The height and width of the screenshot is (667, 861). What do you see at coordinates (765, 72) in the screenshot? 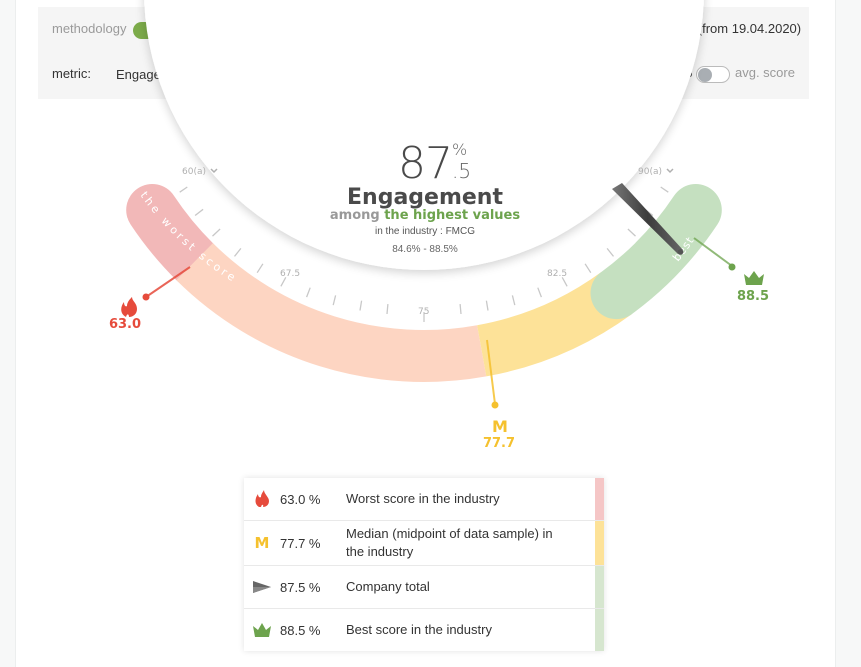
I see `avg-score-label: avg. score` at bounding box center [765, 72].